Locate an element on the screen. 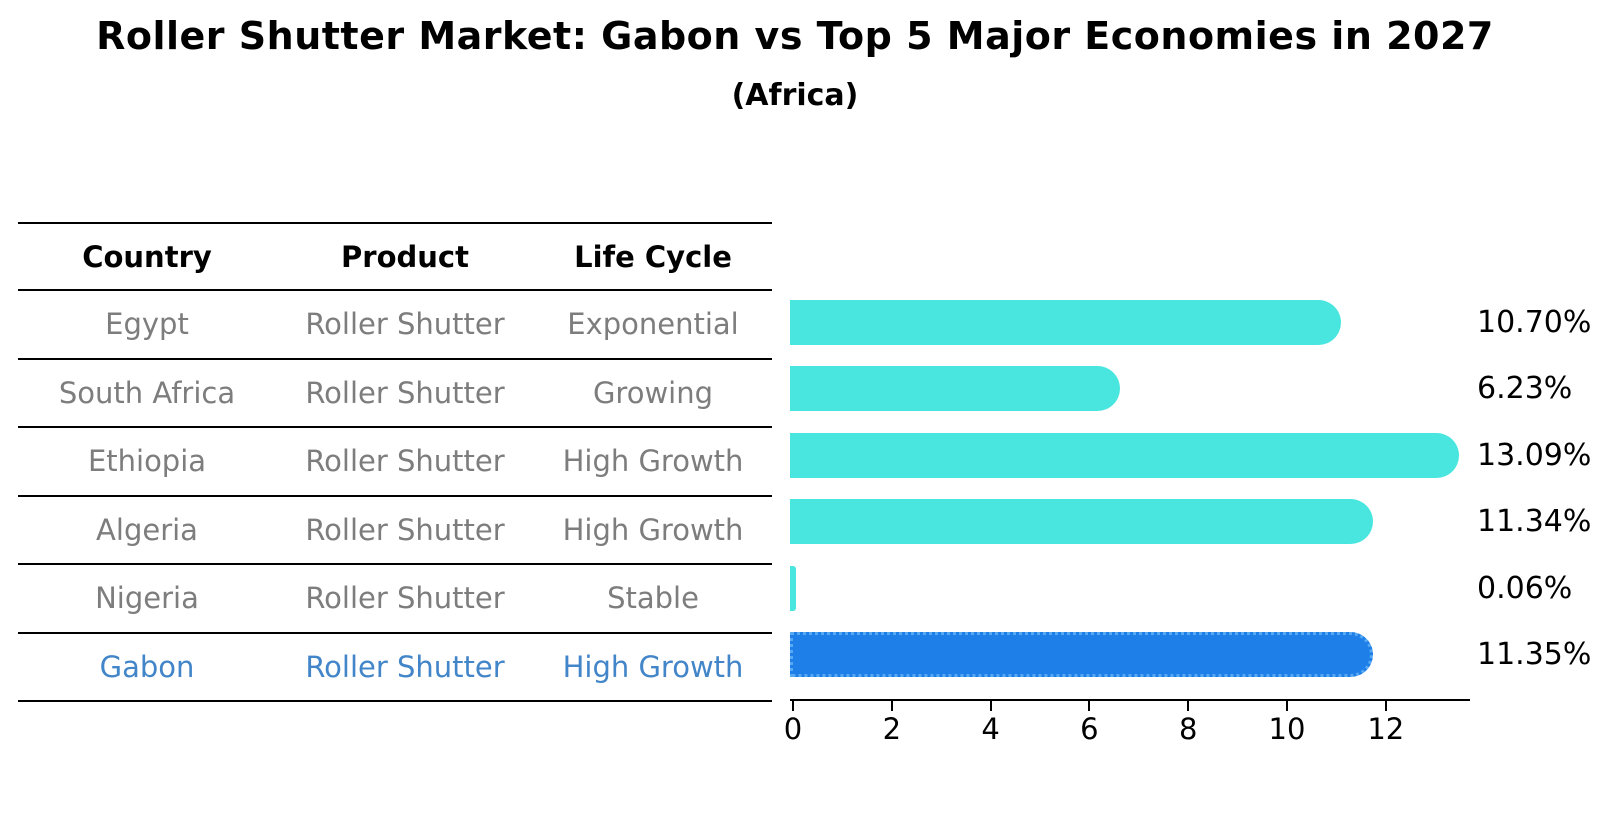 This screenshot has width=1604, height=823. bar-nigeria is located at coordinates (793, 588).